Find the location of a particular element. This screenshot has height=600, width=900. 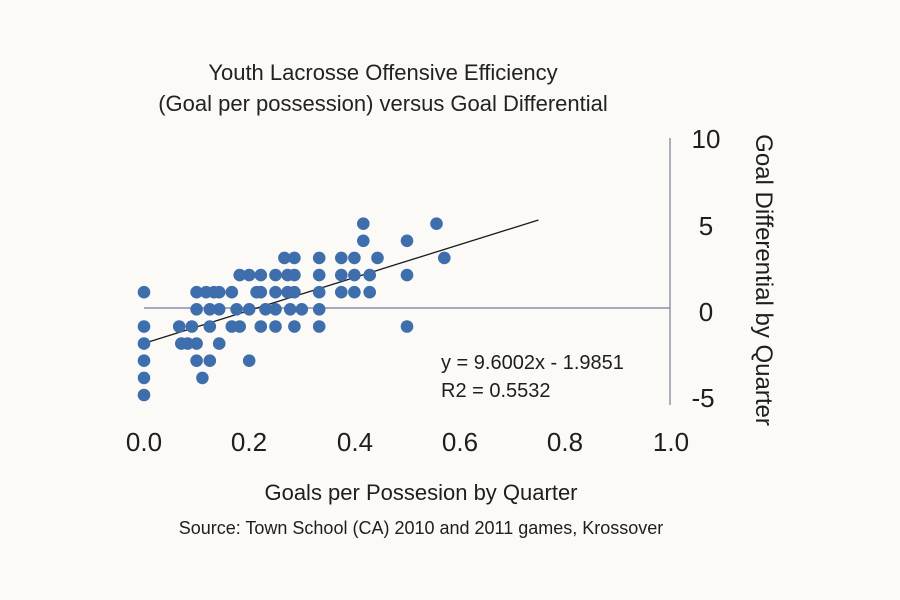

x-tick-label: 1.0 is located at coordinates (671, 442).